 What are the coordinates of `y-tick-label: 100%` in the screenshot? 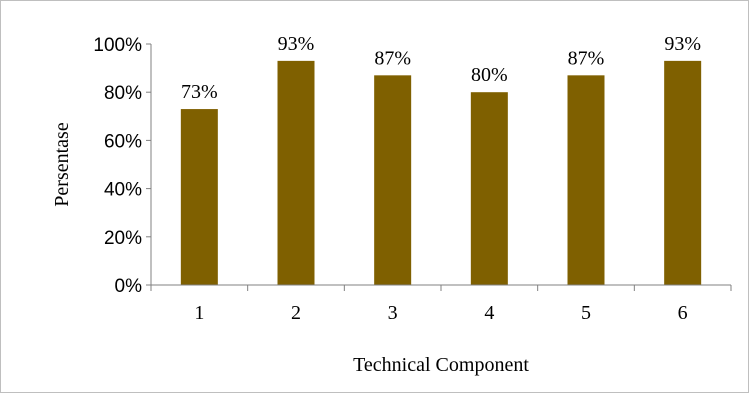 It's located at (117, 45).